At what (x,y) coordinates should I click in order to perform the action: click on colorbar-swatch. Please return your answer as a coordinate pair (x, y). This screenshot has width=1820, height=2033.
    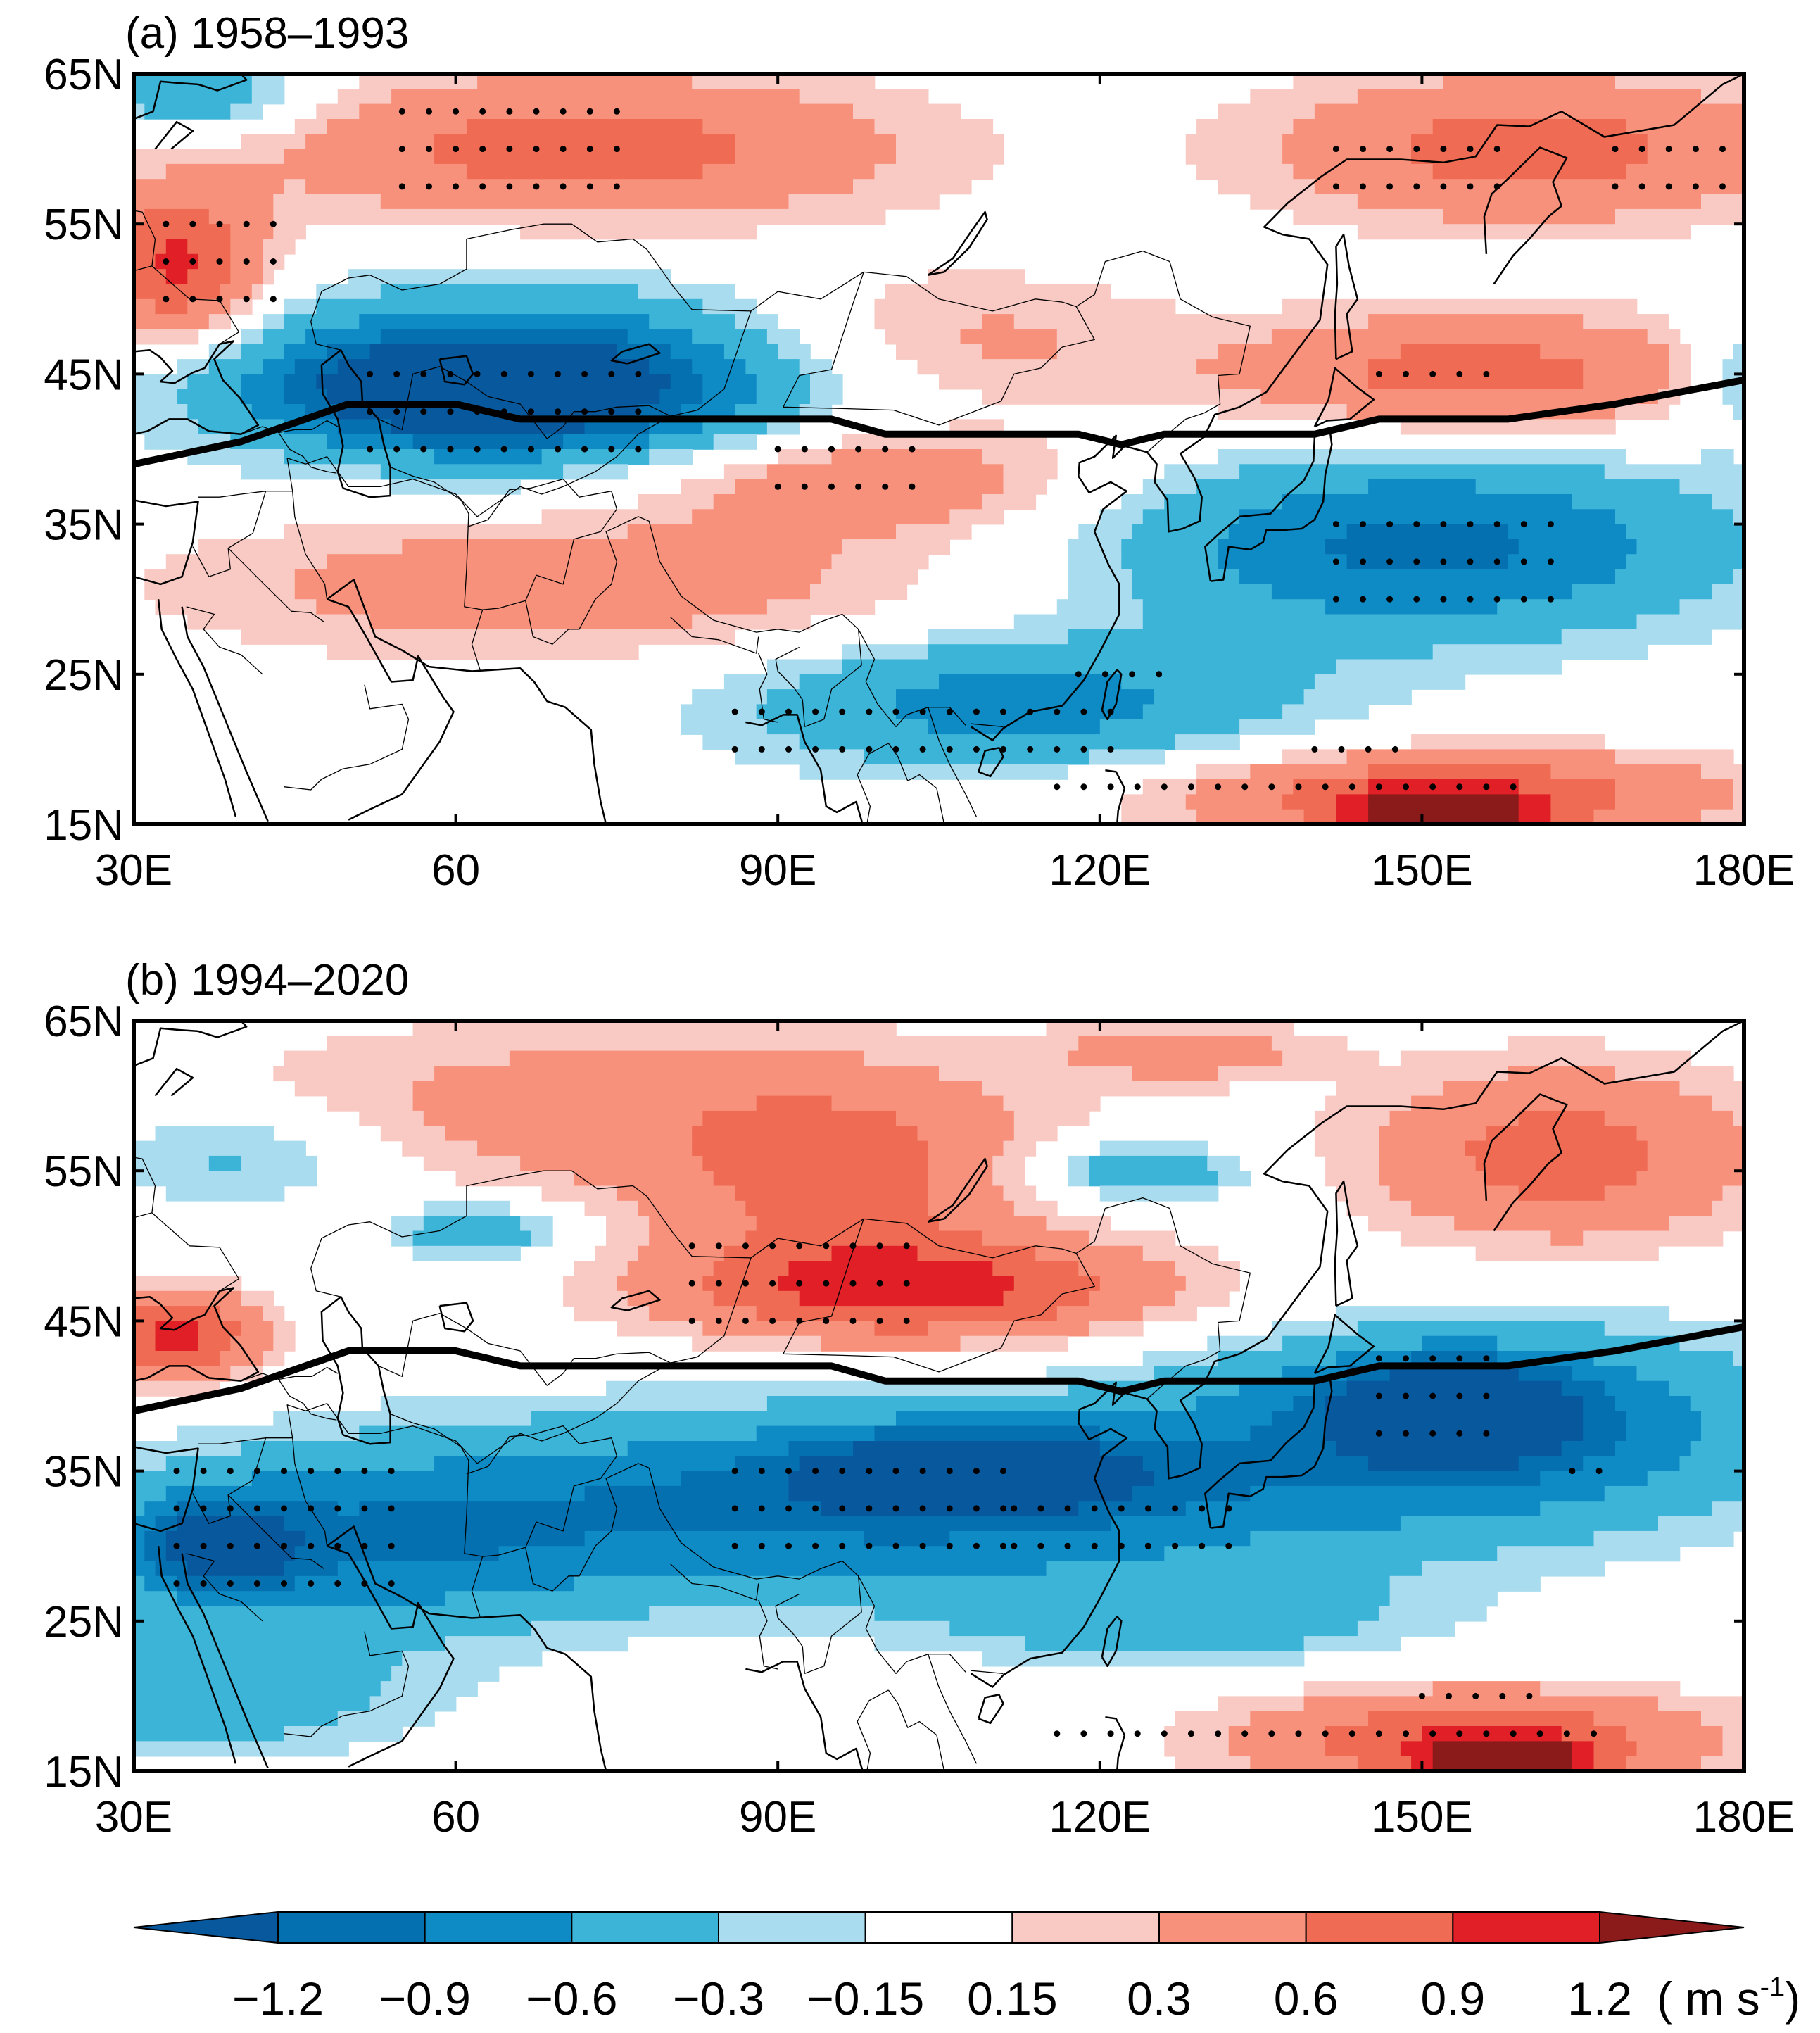
    Looking at the image, I should click on (1379, 1927).